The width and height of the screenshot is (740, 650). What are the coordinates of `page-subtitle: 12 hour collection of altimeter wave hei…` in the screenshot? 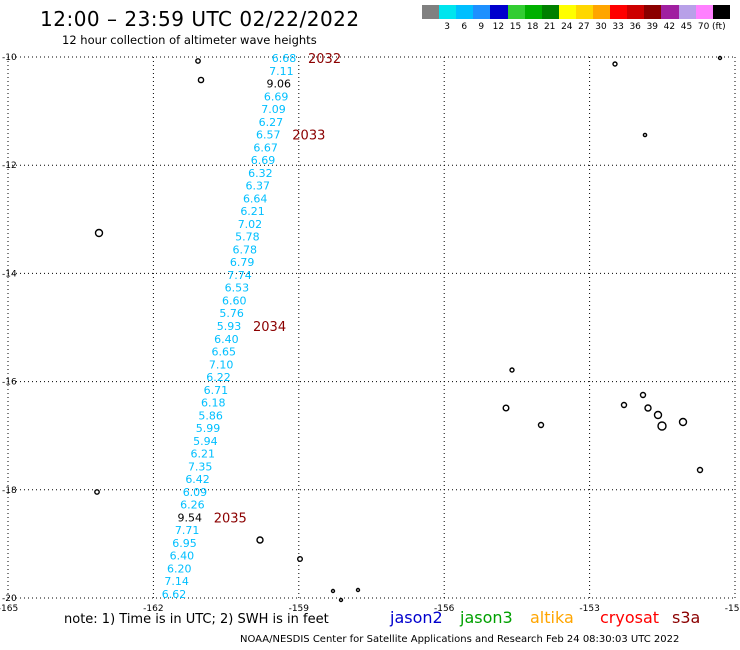 It's located at (189, 40).